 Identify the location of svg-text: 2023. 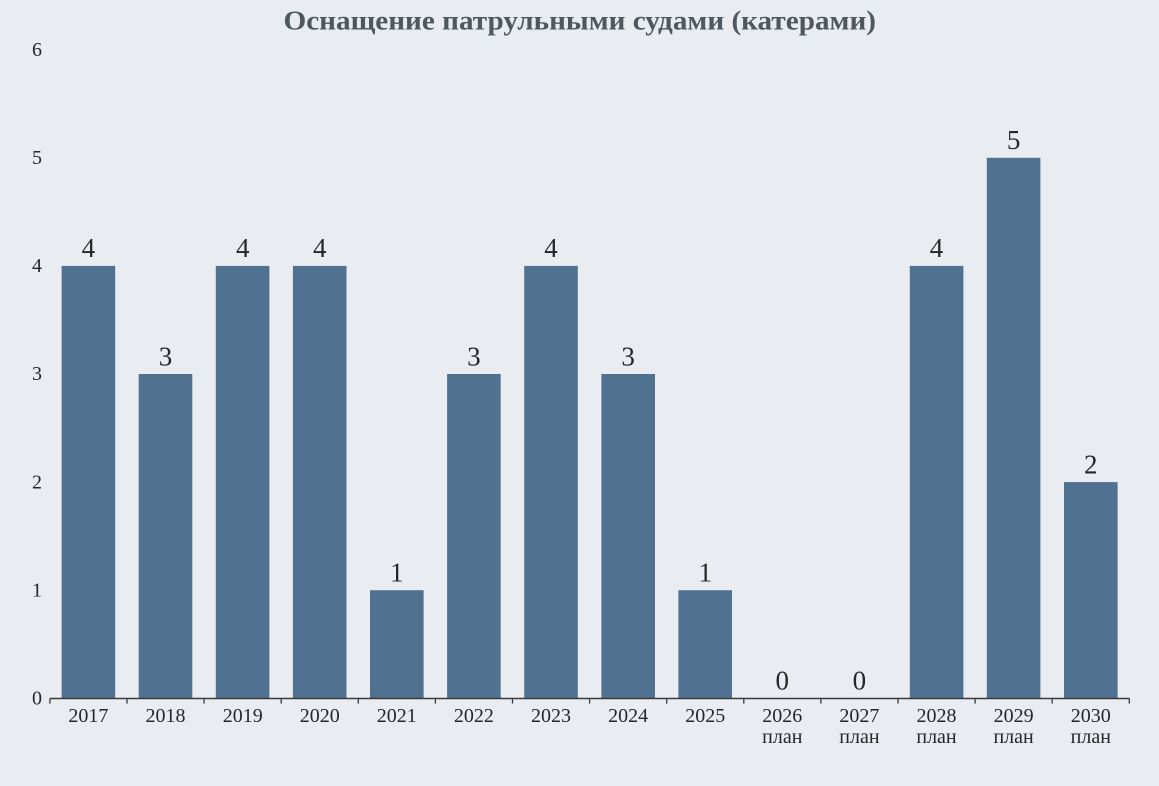
(551, 716).